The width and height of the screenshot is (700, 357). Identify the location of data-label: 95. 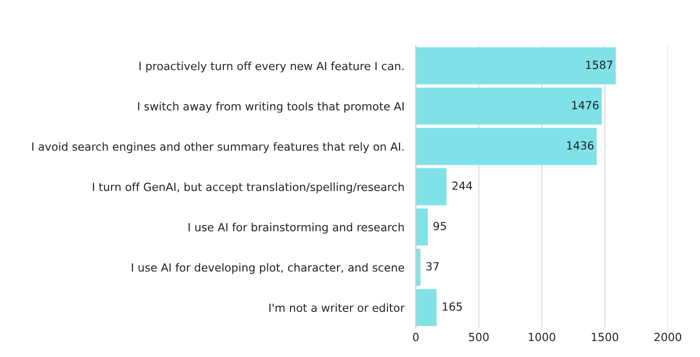
(440, 226).